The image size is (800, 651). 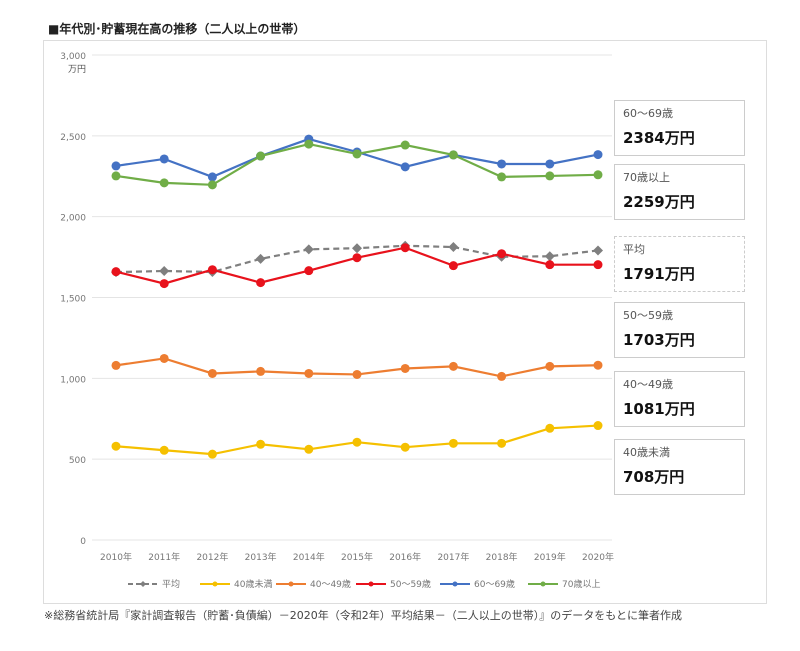 I want to click on callout-value: 1081万円, so click(x=659, y=409).